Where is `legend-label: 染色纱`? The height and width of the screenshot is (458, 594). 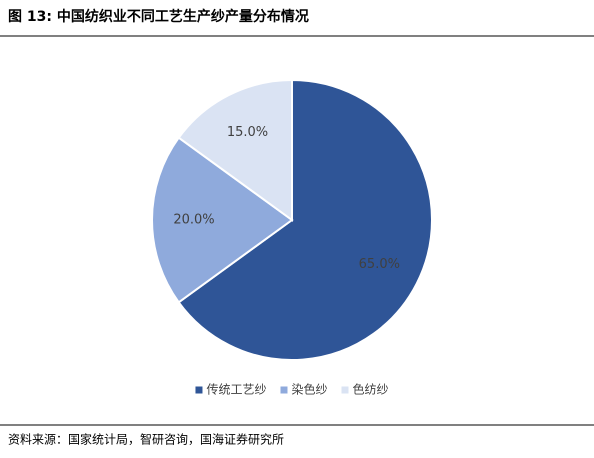 legend-label: 染色纱 is located at coordinates (309, 389).